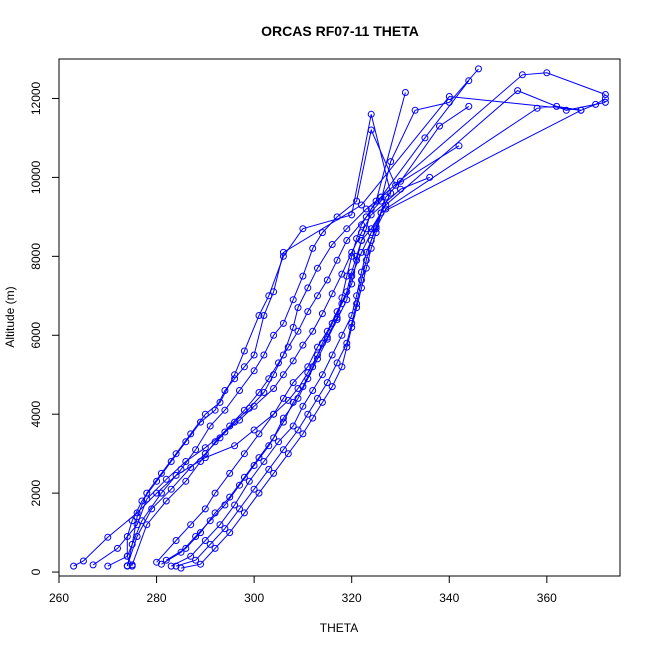 This screenshot has width=650, height=650. What do you see at coordinates (59, 598) in the screenshot?
I see `x-tick-label: 260` at bounding box center [59, 598].